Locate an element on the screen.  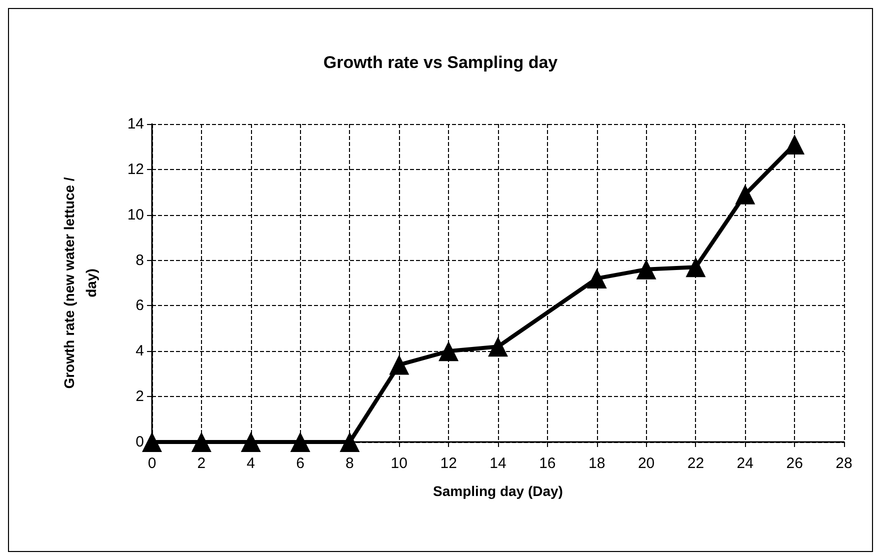
x-axis-title: Sampling day (Day) is located at coordinates (498, 491).